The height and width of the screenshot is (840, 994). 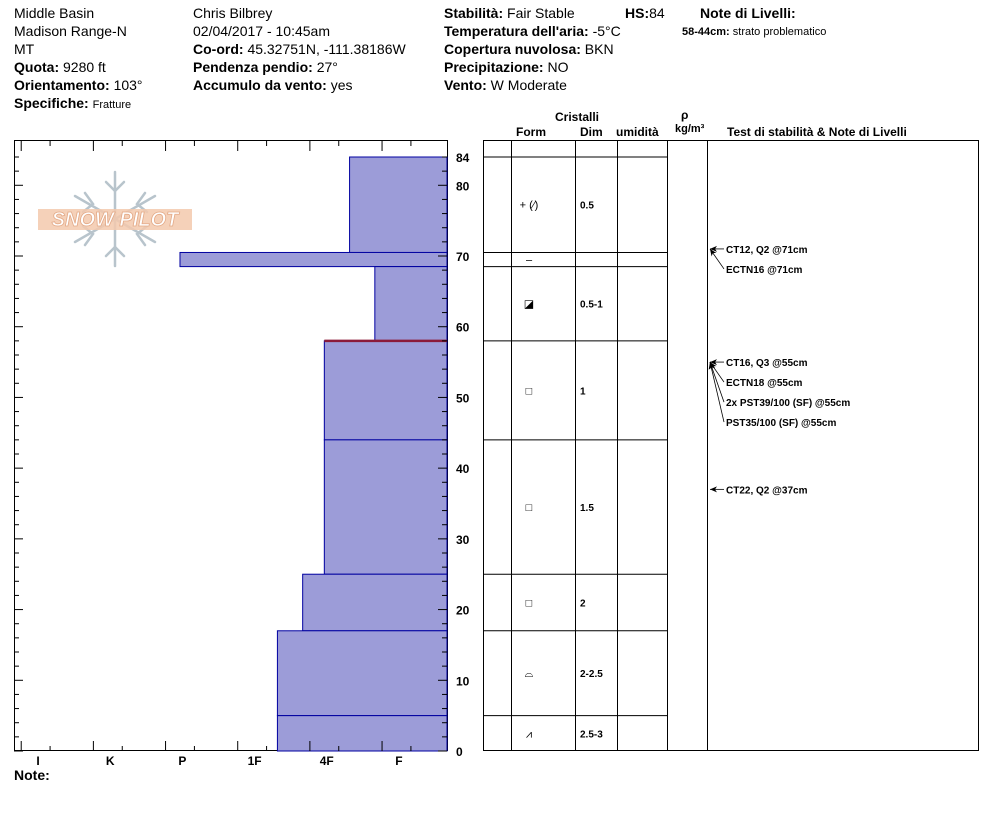 I want to click on wind-label: Vento:, so click(x=465, y=85).